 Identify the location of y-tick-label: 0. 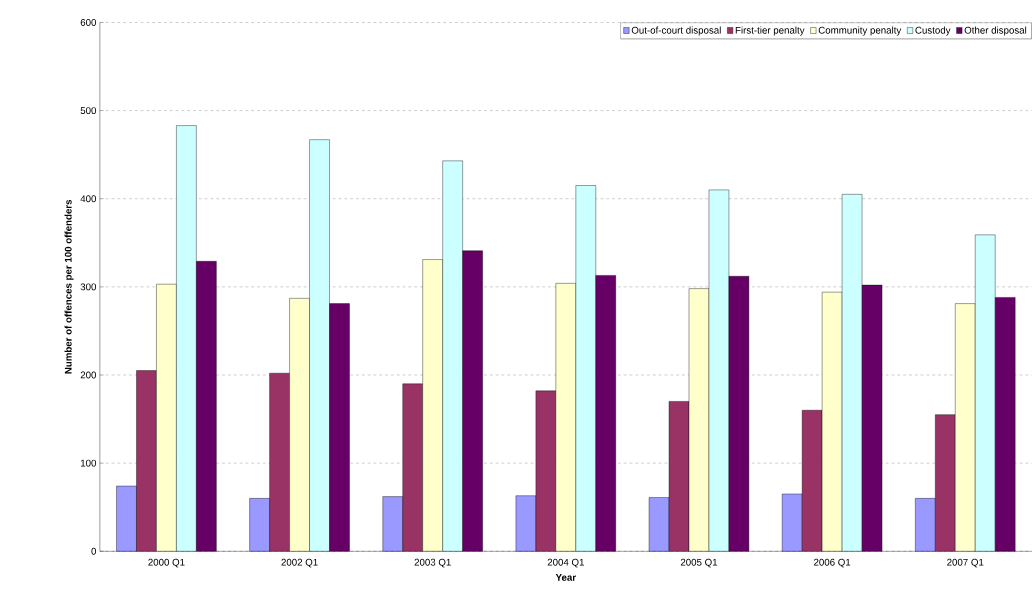
(94, 551).